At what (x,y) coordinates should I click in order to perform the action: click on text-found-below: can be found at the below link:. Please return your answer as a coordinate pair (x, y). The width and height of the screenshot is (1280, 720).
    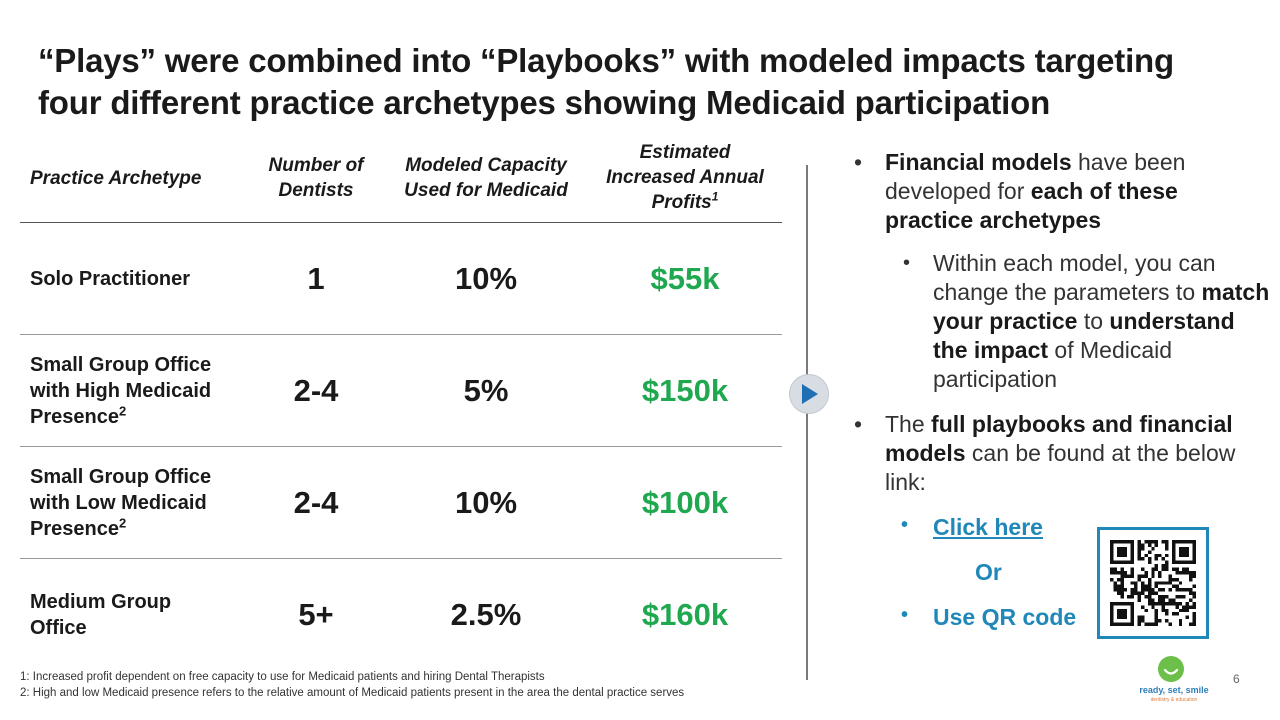
    Looking at the image, I should click on (1060, 467).